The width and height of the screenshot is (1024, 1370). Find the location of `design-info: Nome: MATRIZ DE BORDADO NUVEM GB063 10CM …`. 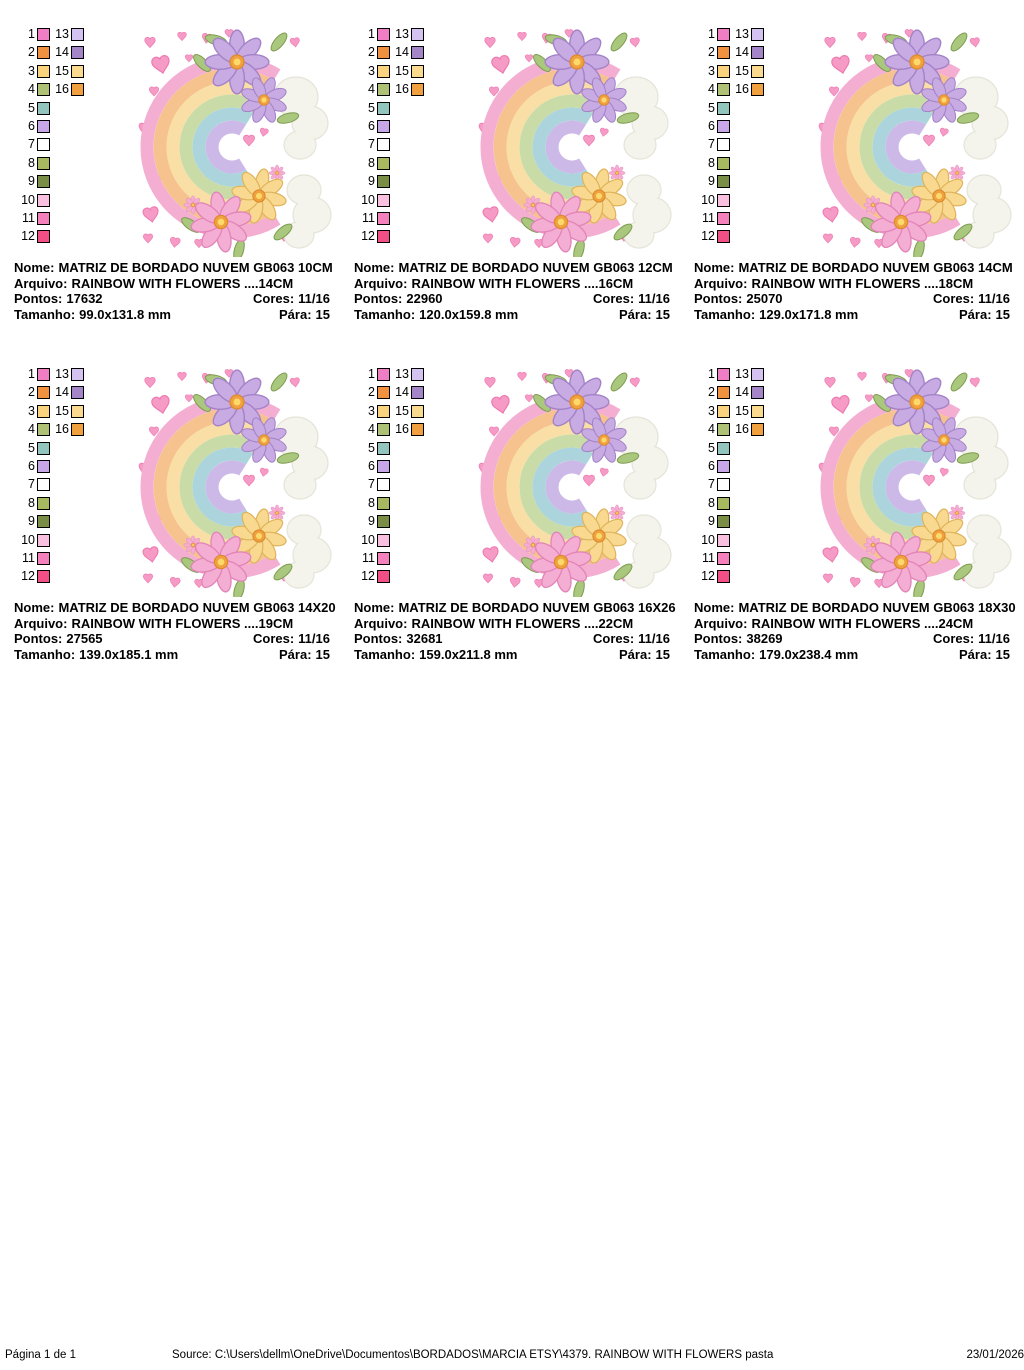

design-info: Nome: MATRIZ DE BORDADO NUVEM GB063 10CM … is located at coordinates (173, 291).